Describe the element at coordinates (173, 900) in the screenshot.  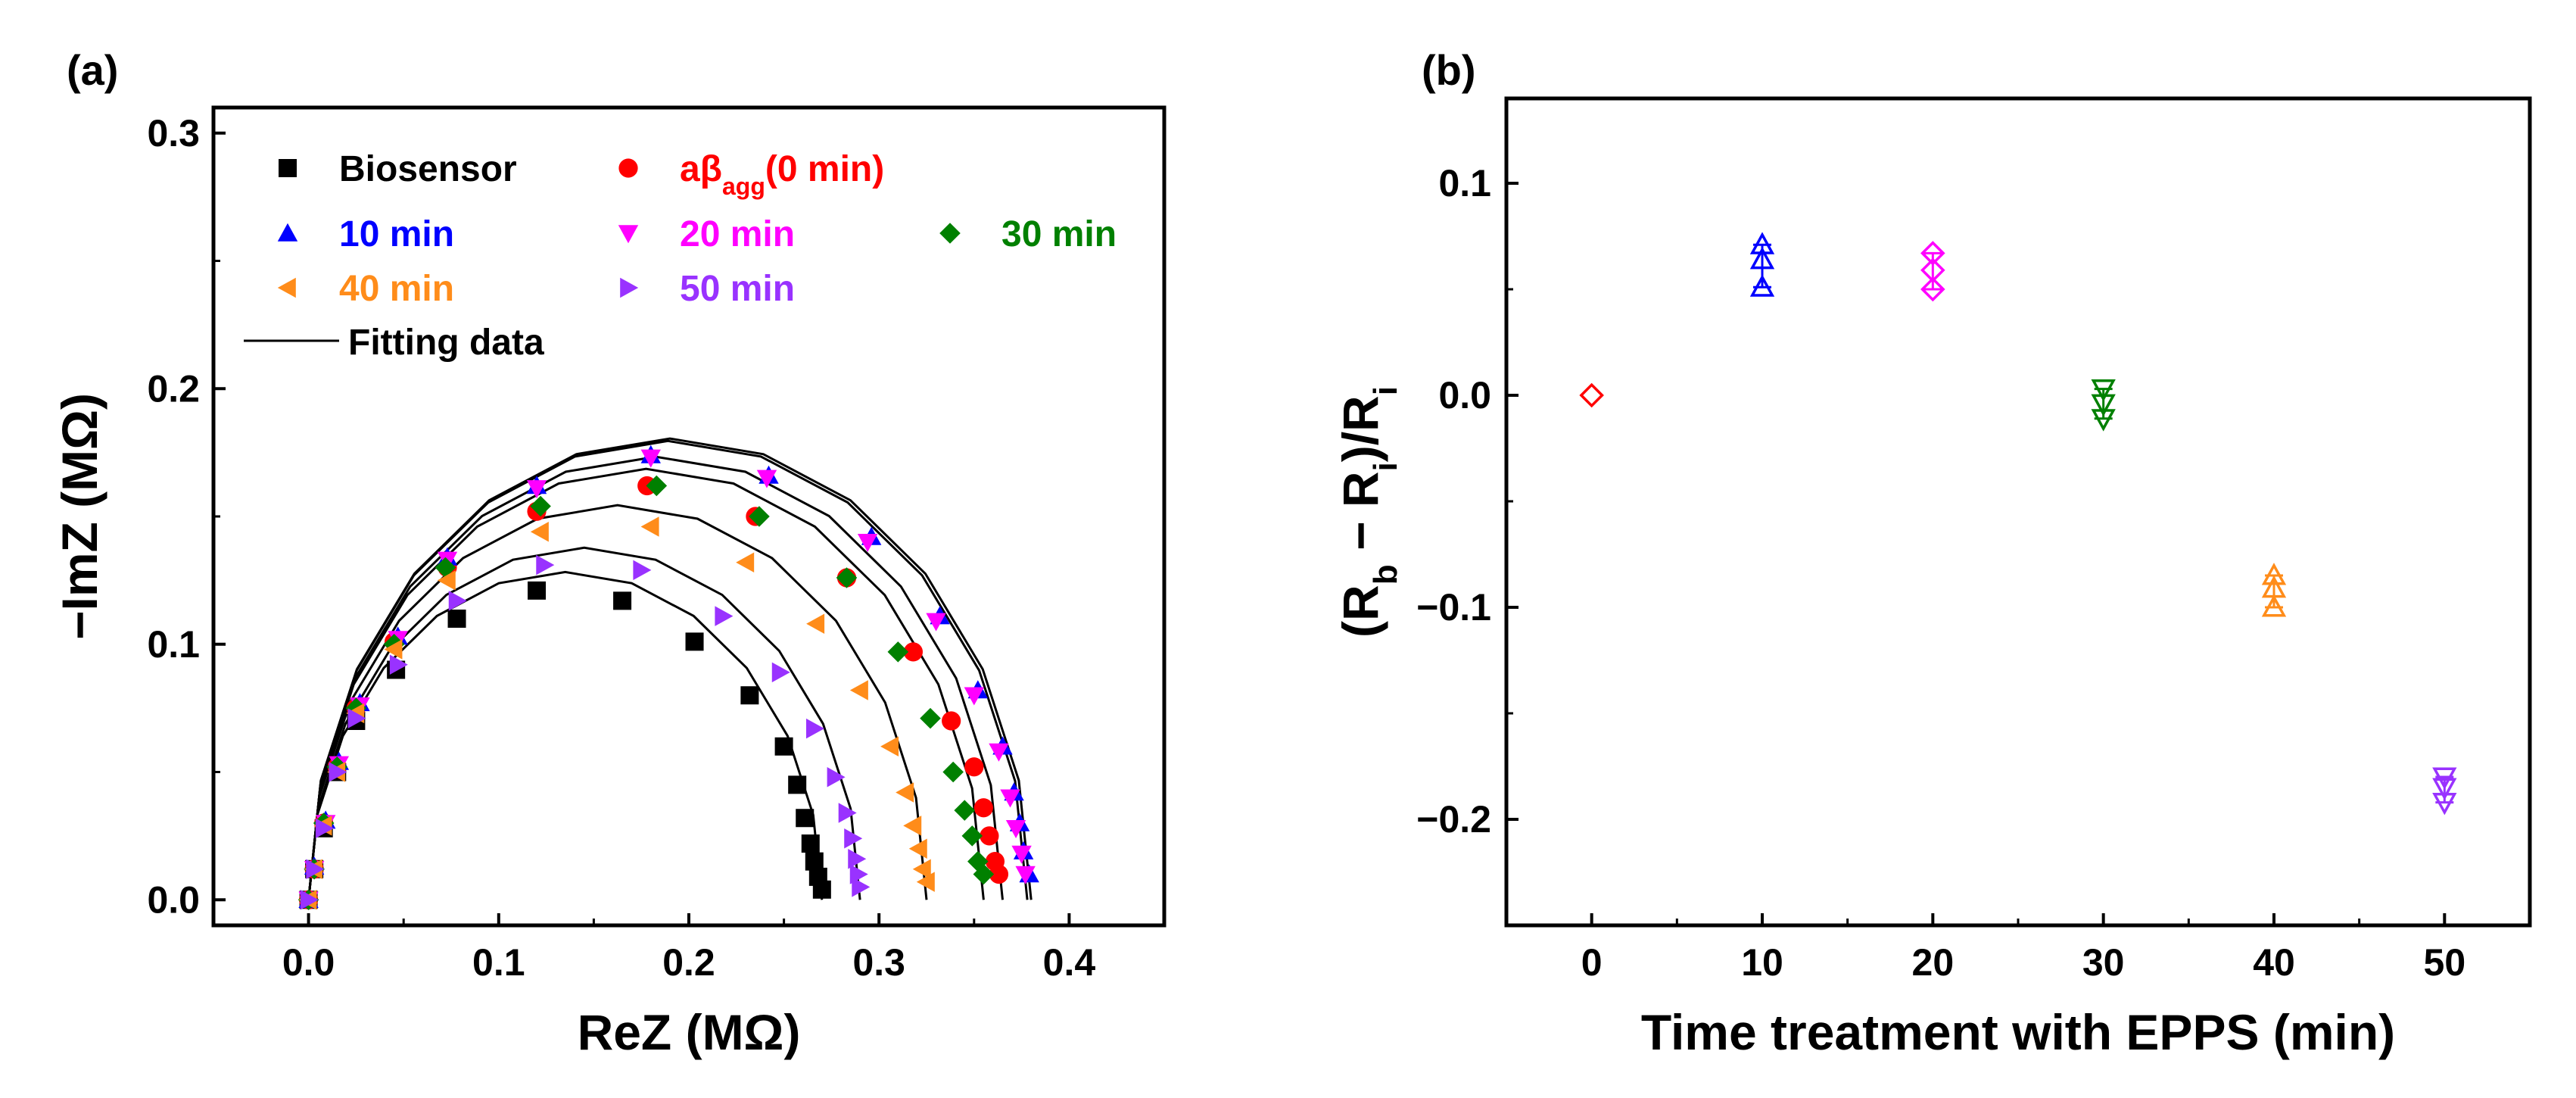
I see `a-y-tick-label: 0.0` at that location.